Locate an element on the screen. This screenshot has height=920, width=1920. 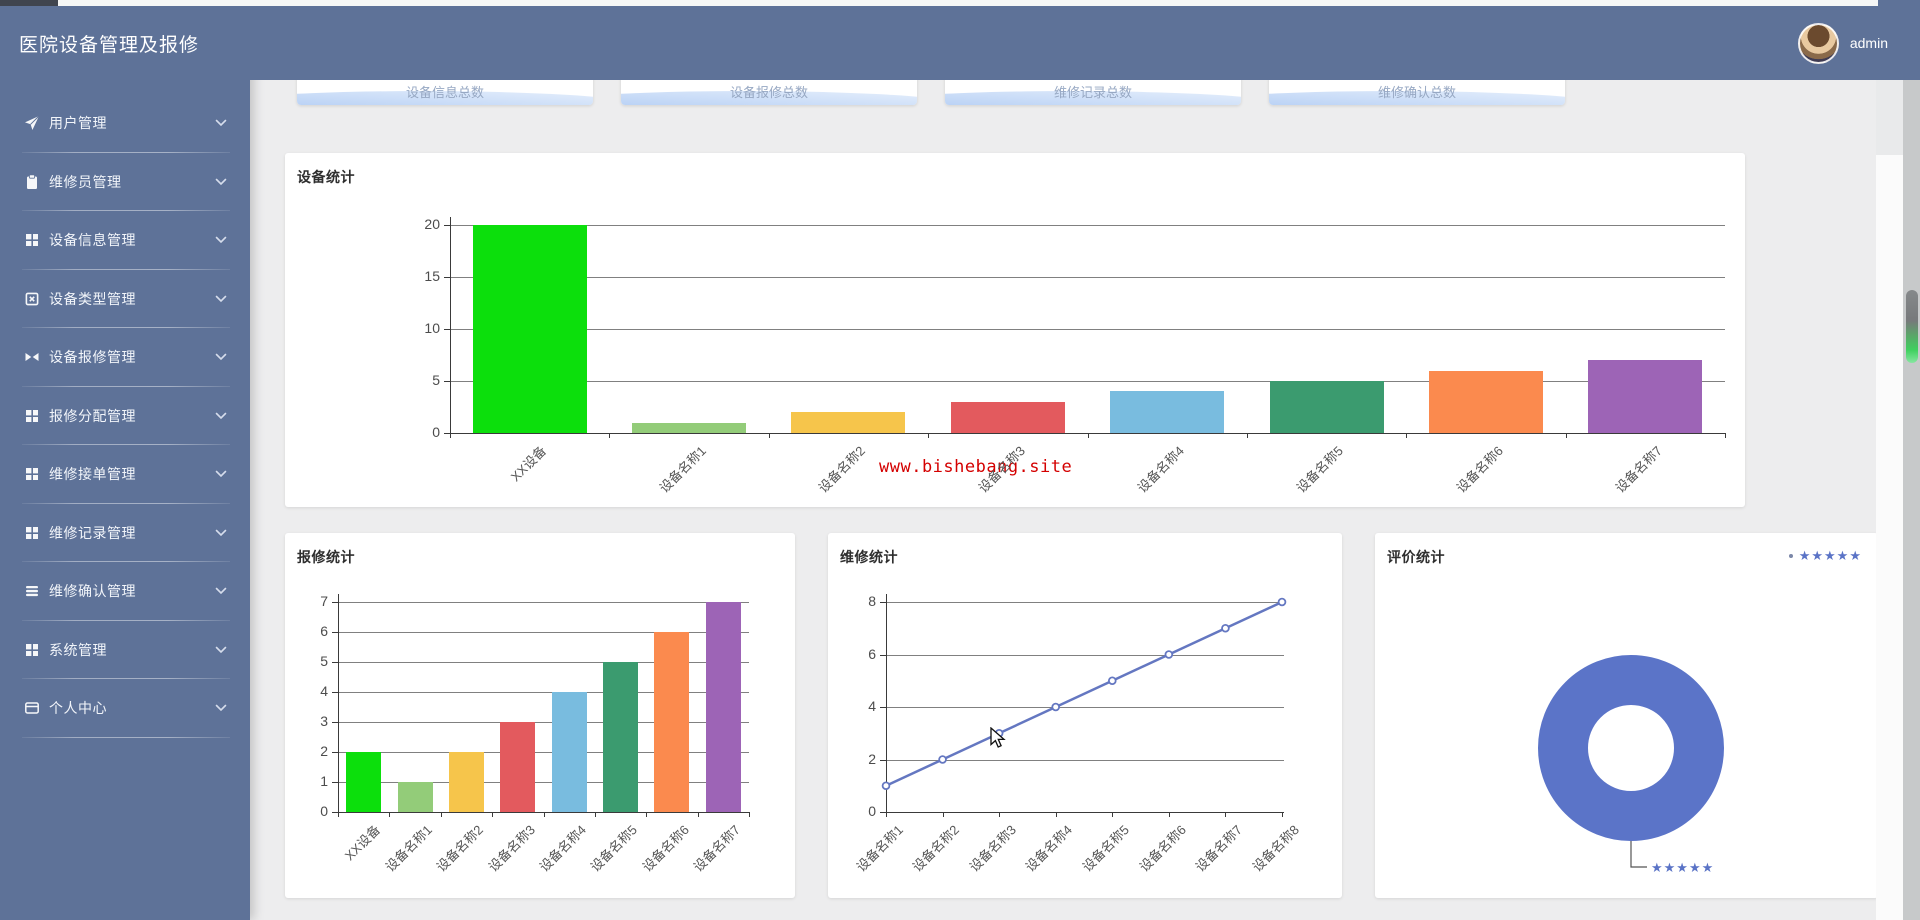
sidebar-item-label: 用户管理 is located at coordinates (78, 123).